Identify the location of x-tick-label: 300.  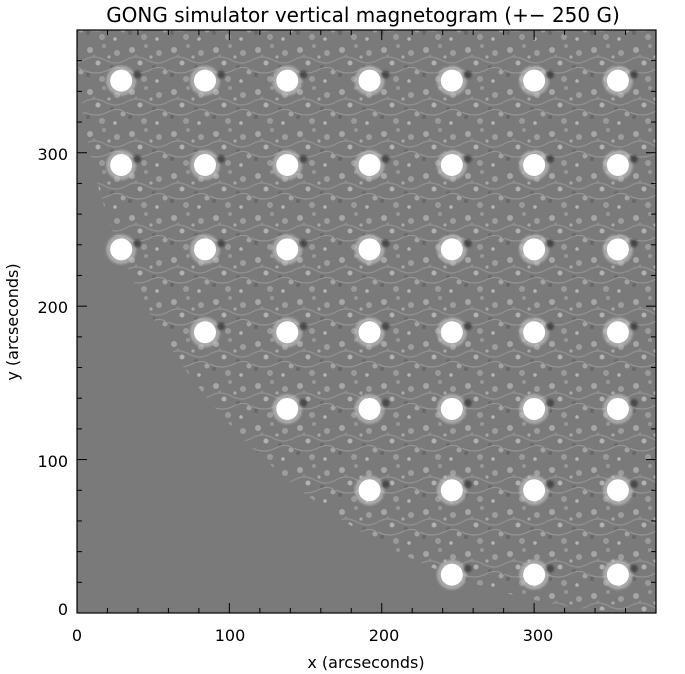
(538, 635).